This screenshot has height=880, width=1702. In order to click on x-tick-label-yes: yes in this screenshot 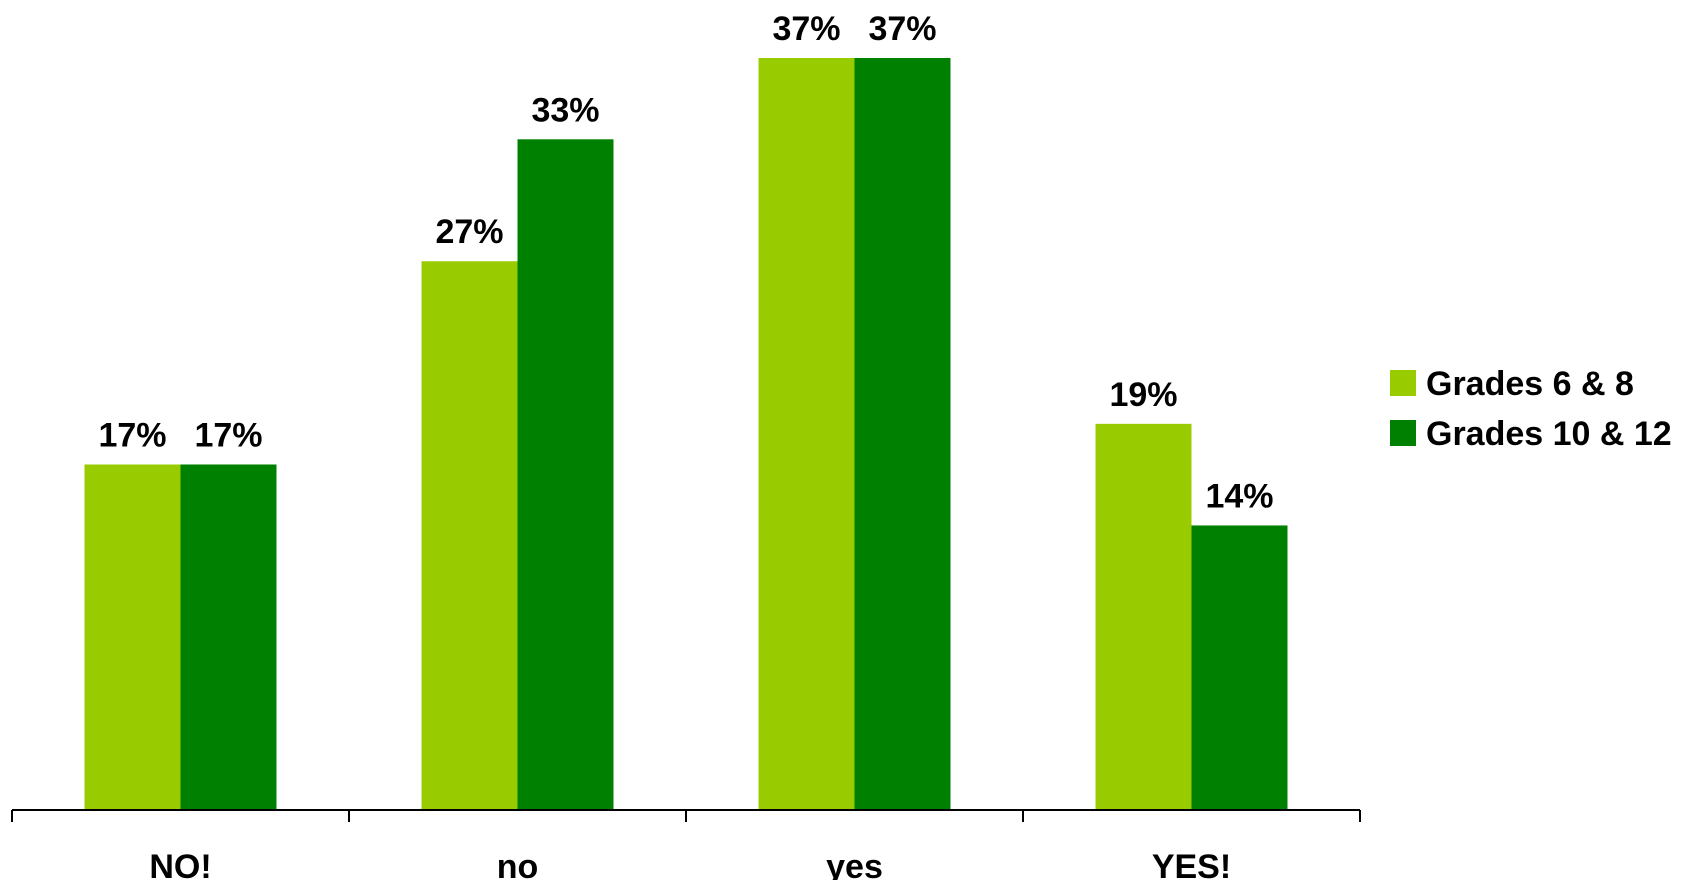, I will do `click(854, 864)`.